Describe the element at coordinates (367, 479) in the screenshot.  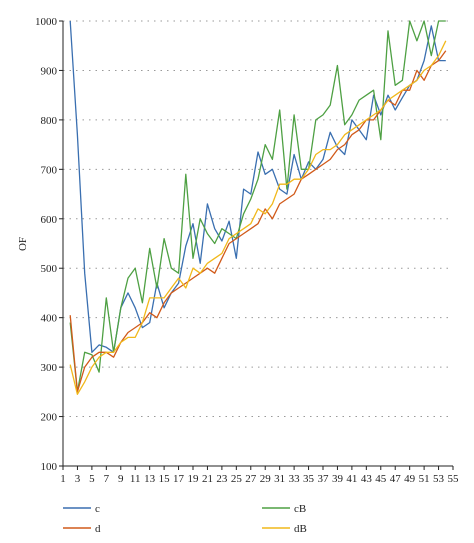
I see `x-tick-label: 43` at that location.